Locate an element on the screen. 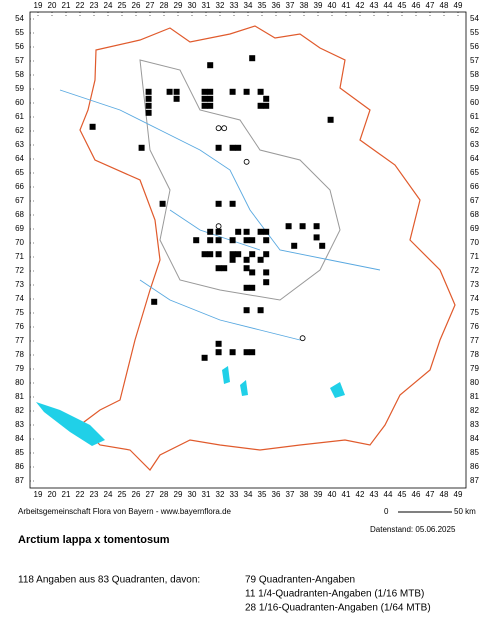  column-label: 47 is located at coordinates (430, 494).